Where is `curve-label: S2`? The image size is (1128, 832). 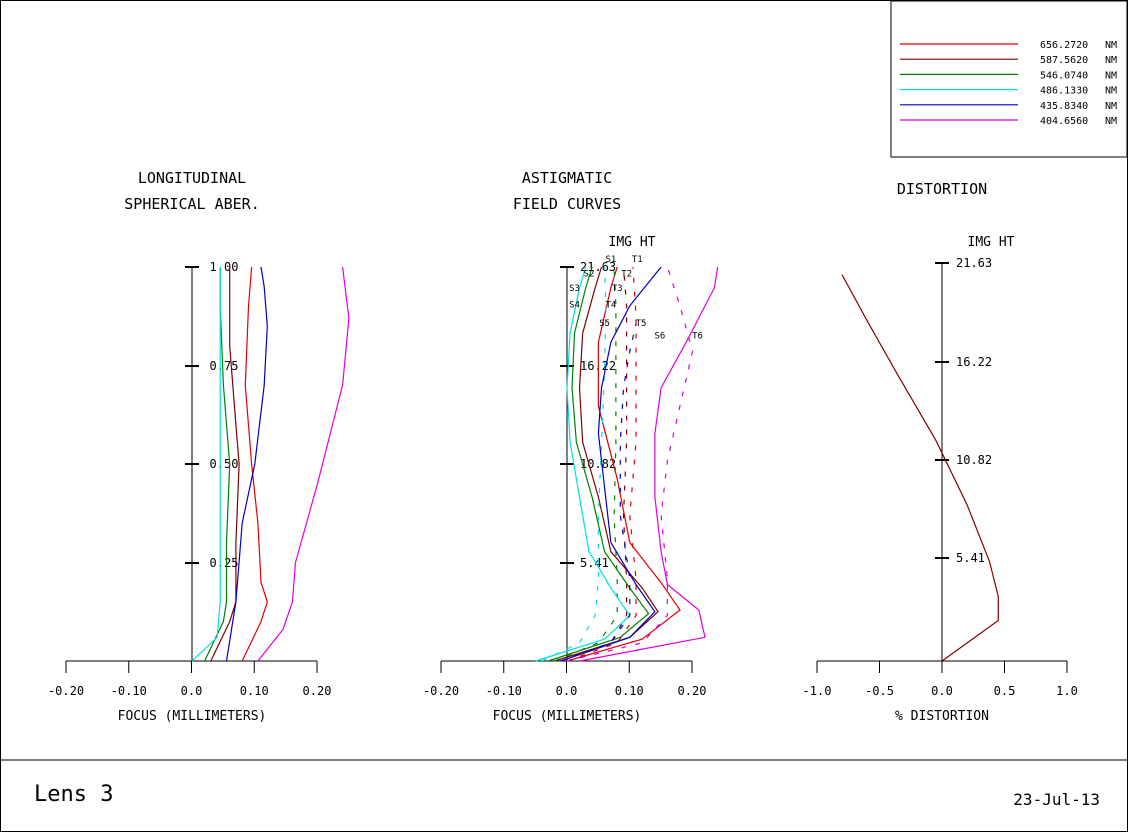
curve-label: S2 is located at coordinates (589, 275).